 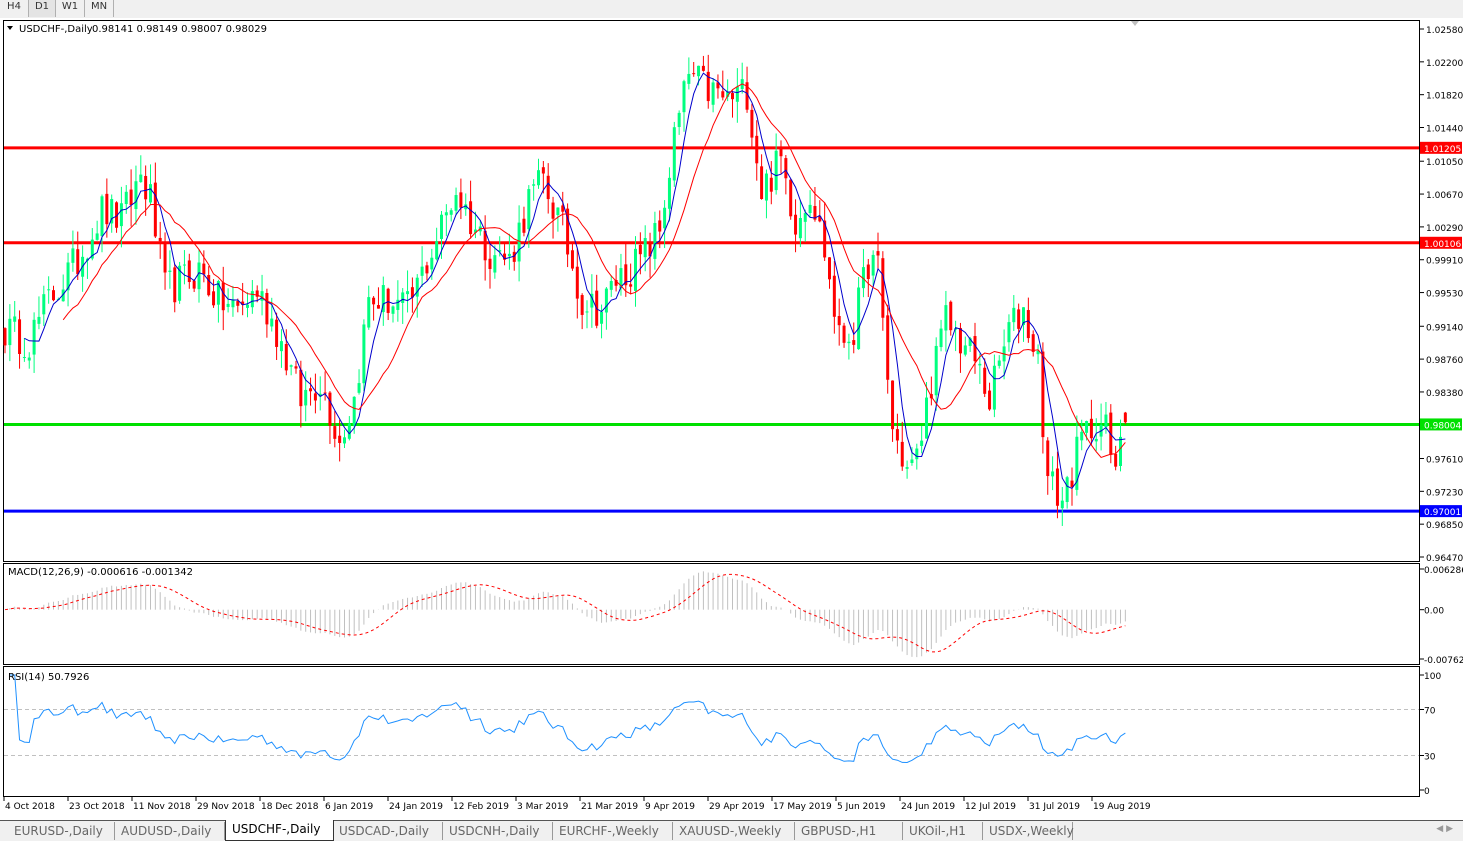 What do you see at coordinates (14, 8) in the screenshot?
I see `timeframe-h4: H4` at bounding box center [14, 8].